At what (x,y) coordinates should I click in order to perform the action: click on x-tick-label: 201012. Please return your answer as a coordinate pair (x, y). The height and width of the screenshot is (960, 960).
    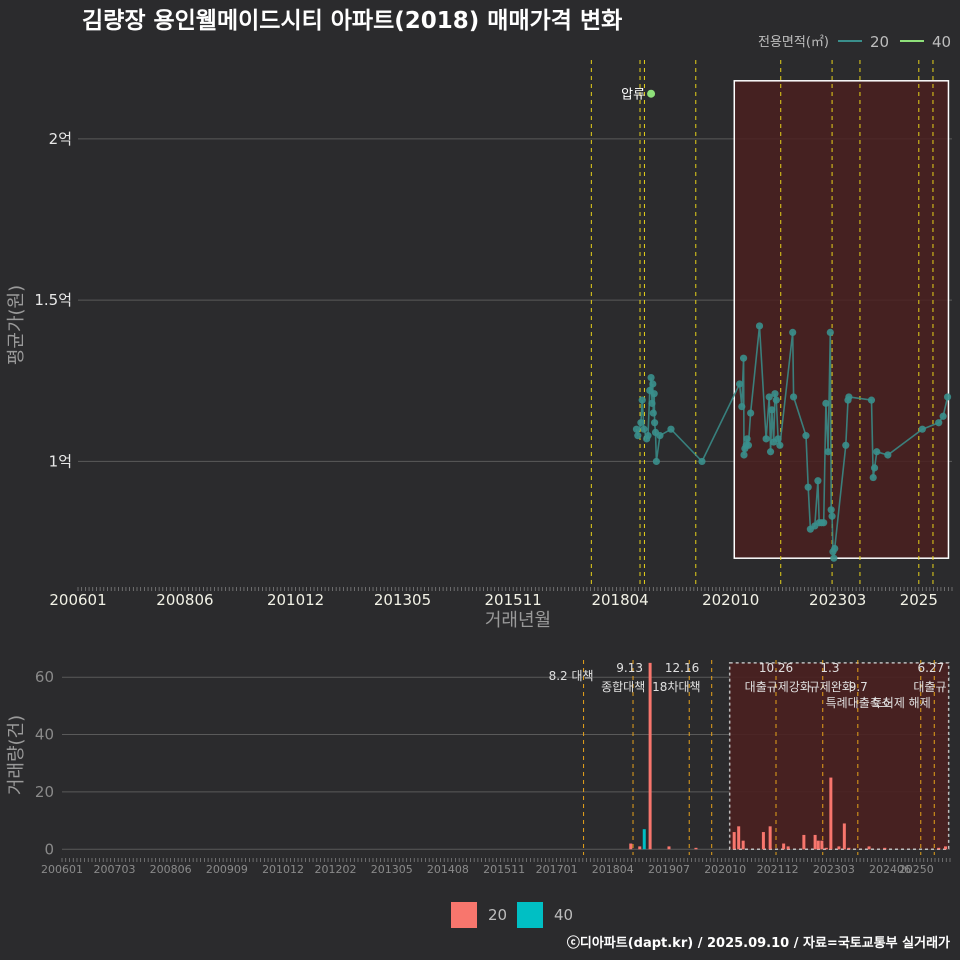
    Looking at the image, I should click on (295, 600).